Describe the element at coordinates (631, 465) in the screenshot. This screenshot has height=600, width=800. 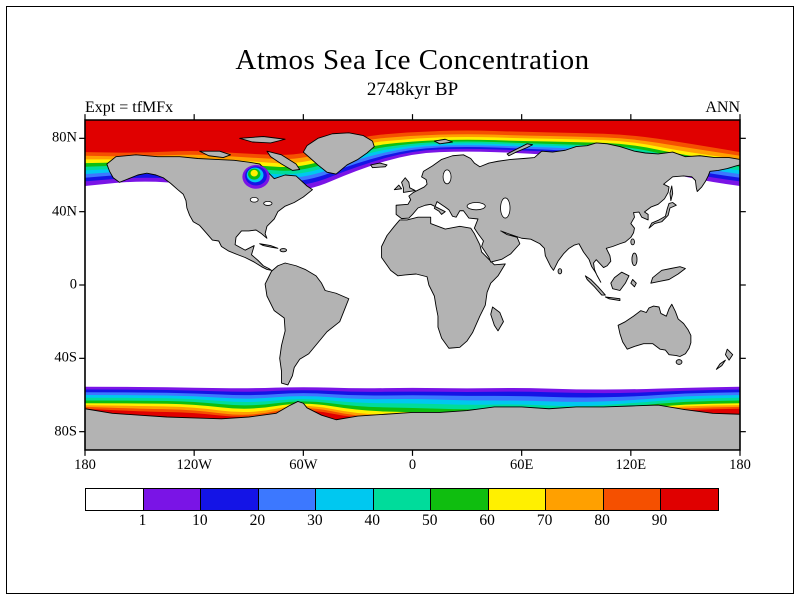
I see `lon-tick-label: 120E` at that location.